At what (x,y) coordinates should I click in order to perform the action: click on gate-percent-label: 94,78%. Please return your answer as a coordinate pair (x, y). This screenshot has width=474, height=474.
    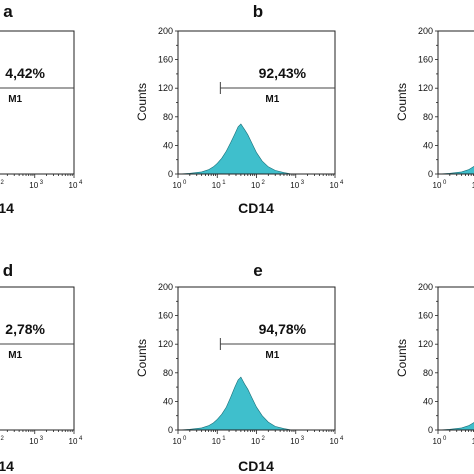
    Looking at the image, I should click on (283, 329).